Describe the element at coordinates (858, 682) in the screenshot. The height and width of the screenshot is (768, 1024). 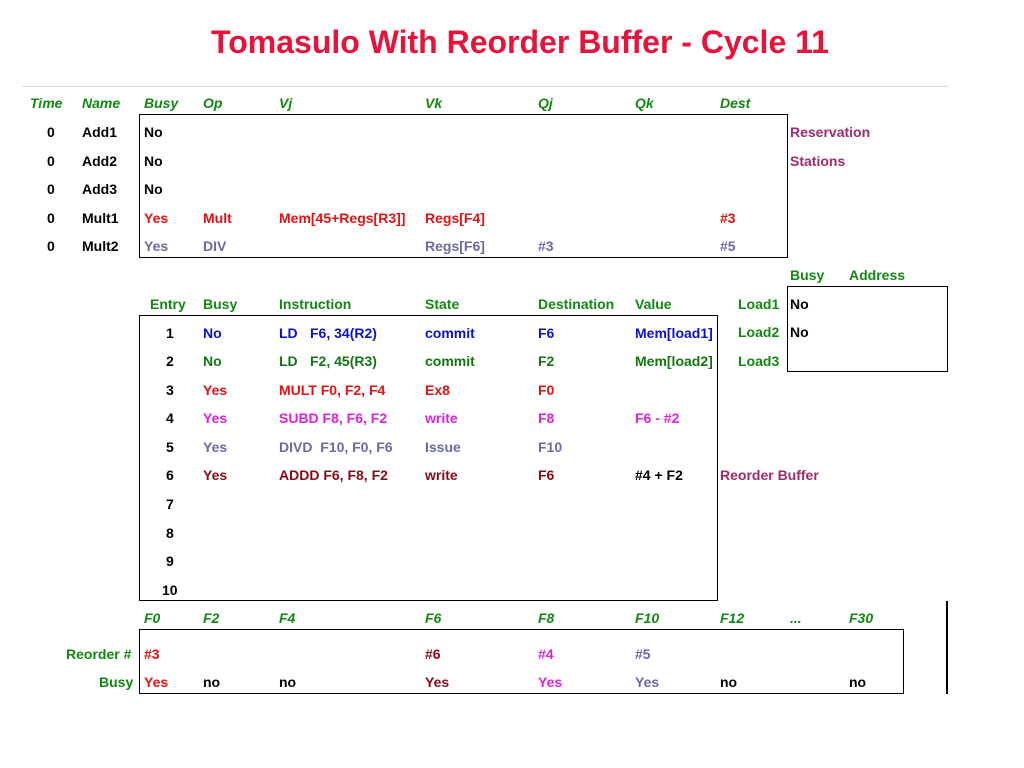
I see `reg-busy-f30: no` at that location.